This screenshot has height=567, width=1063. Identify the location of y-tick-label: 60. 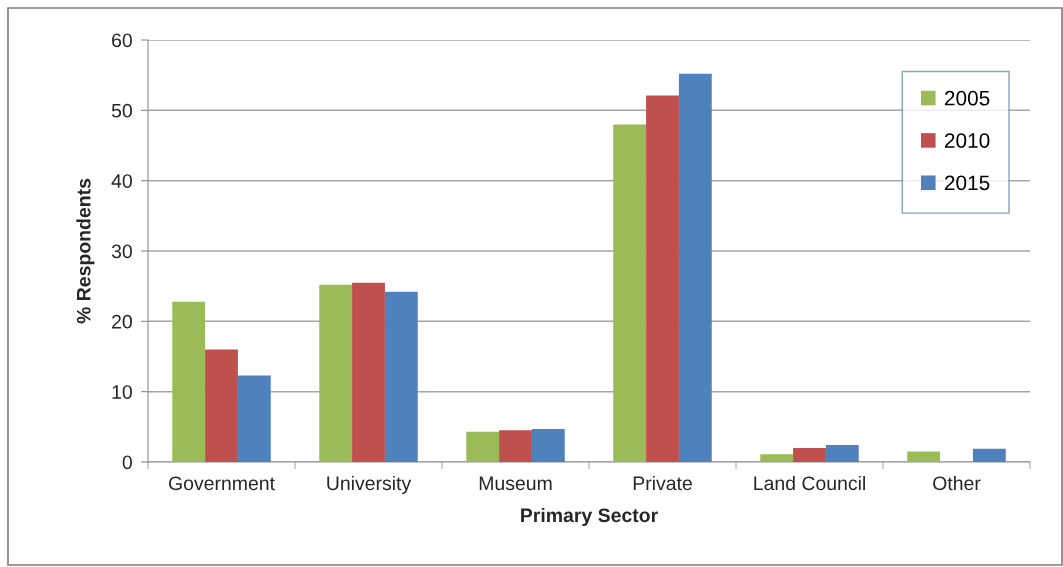
(122, 40).